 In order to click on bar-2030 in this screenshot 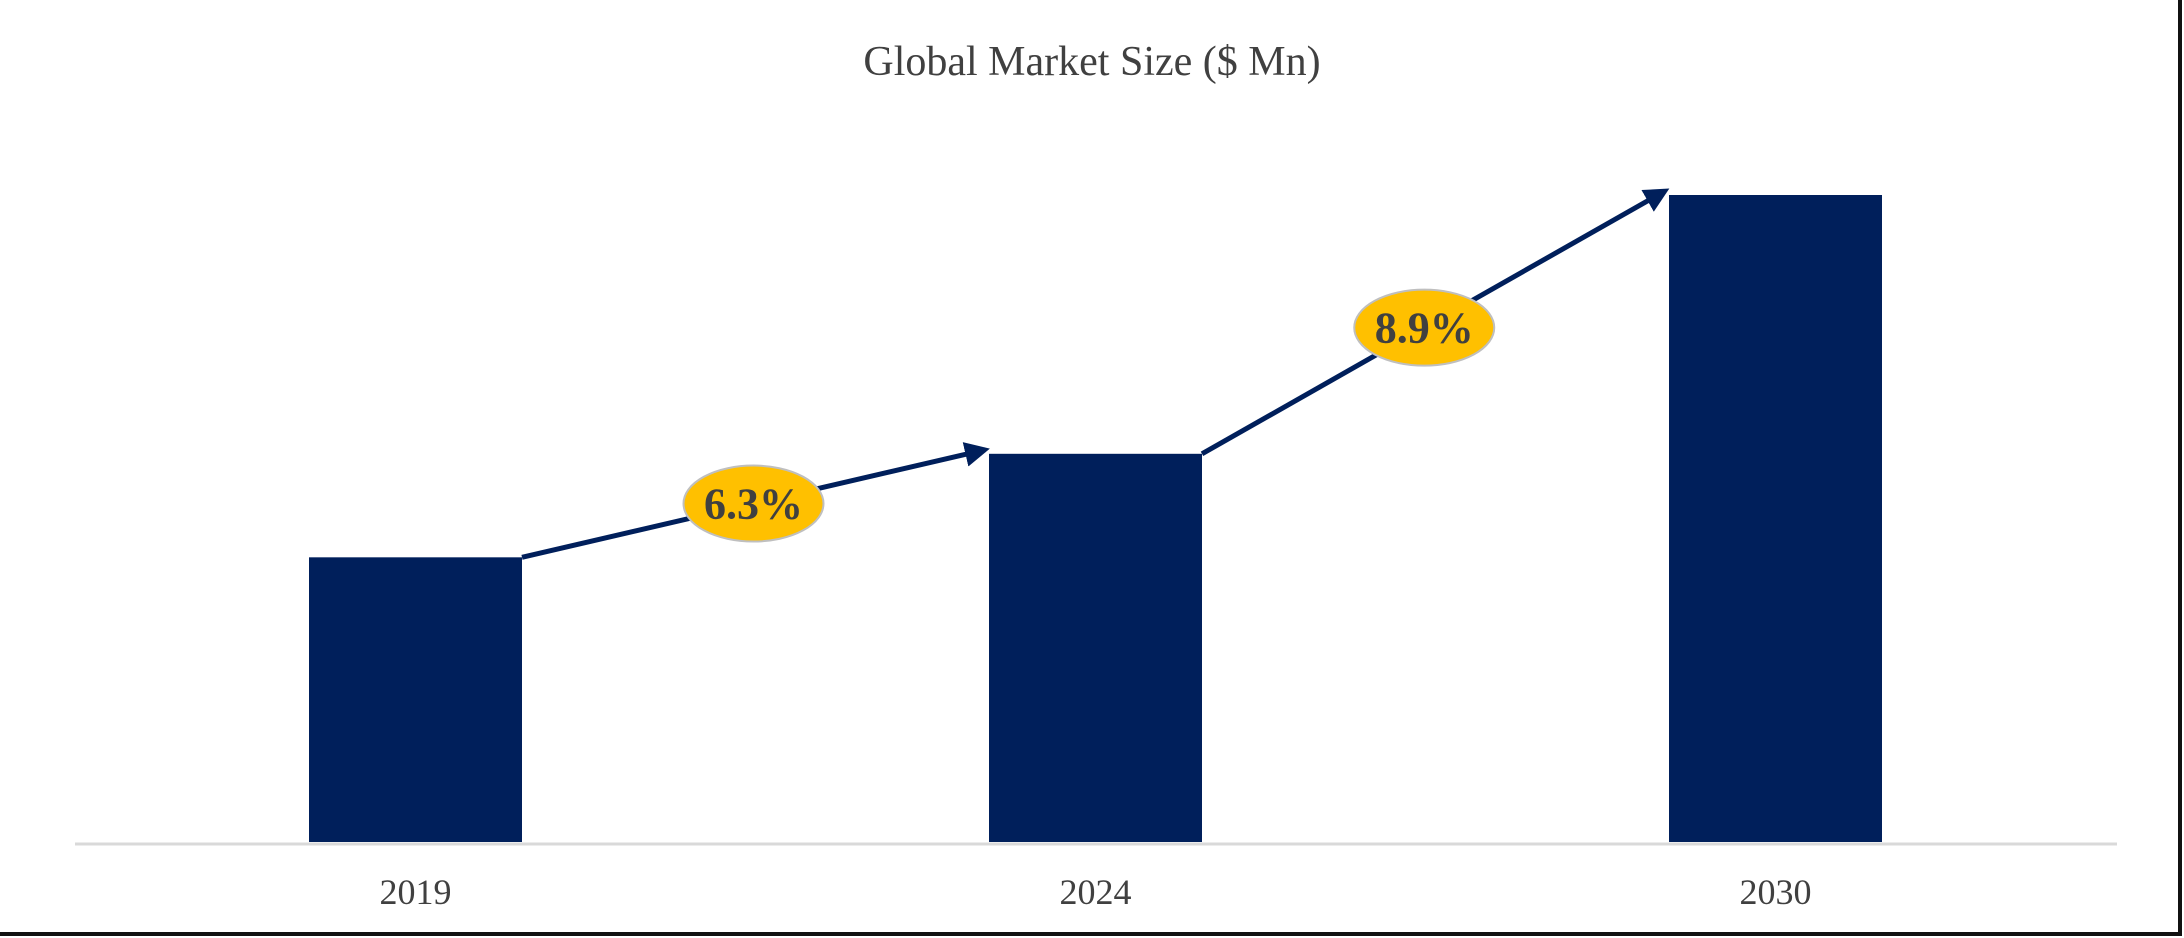, I will do `click(1775, 518)`.